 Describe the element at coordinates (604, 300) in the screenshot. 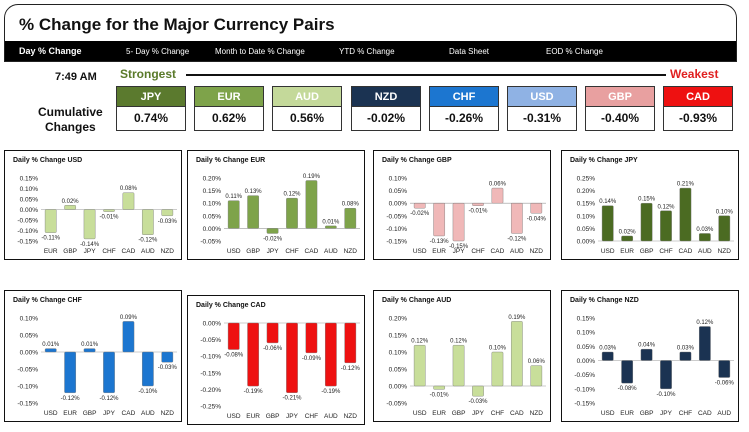

I see `chart-title: Daily % Change NZD` at that location.